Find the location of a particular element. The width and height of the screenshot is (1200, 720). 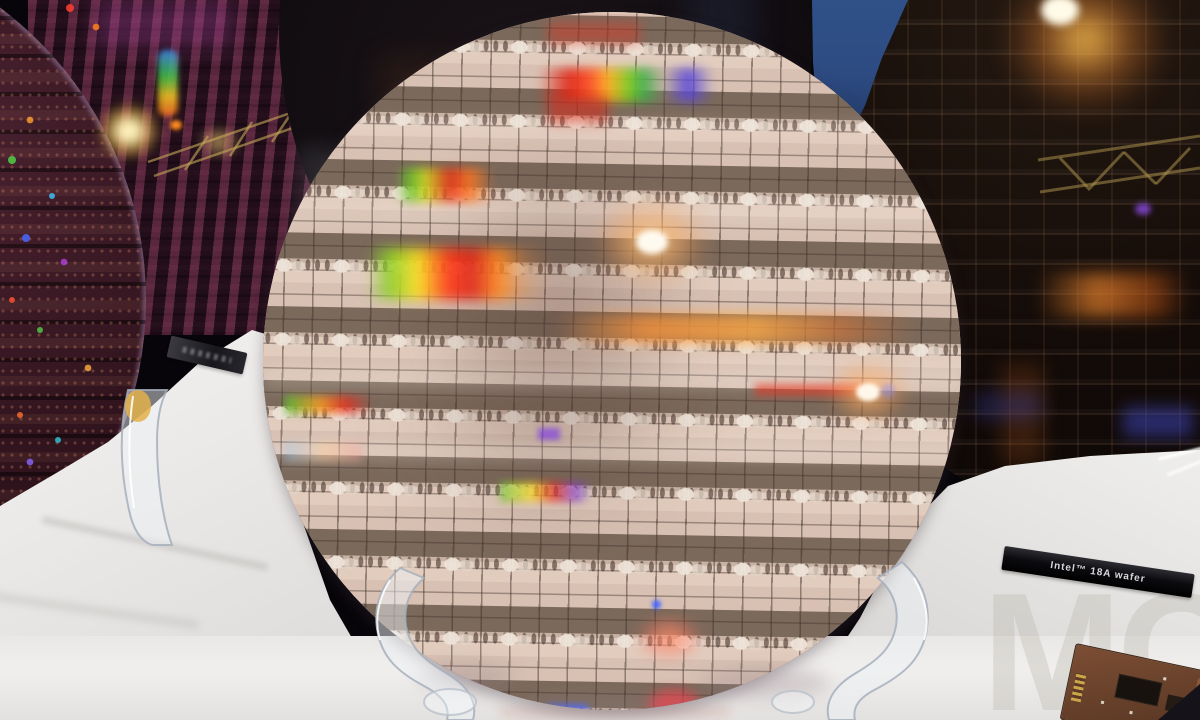

rim-purple-glint is located at coordinates (905, 660).